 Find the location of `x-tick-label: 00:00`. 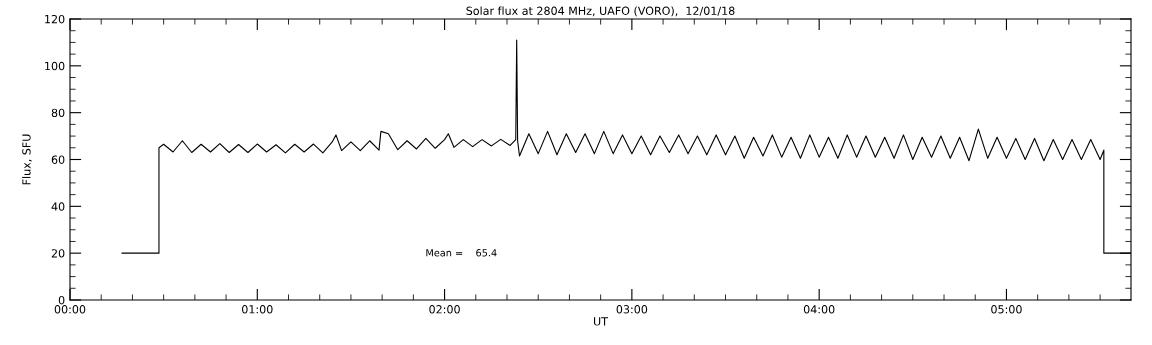

x-tick-label: 00:00 is located at coordinates (70, 309).